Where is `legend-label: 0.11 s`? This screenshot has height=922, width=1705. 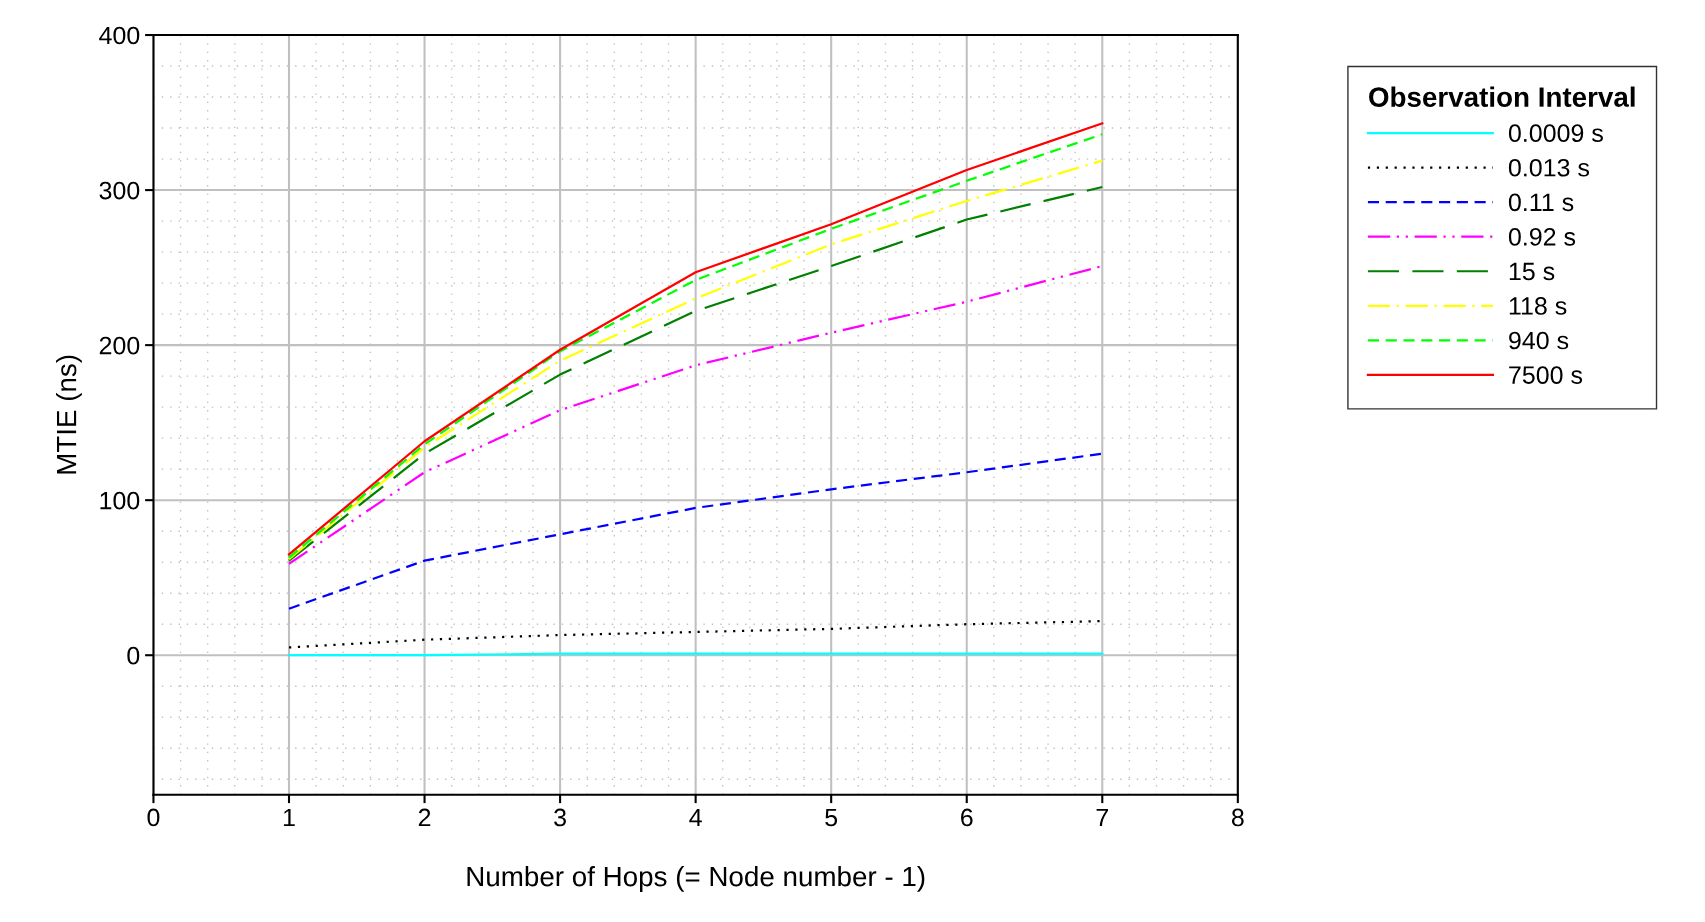 legend-label: 0.11 s is located at coordinates (1541, 202).